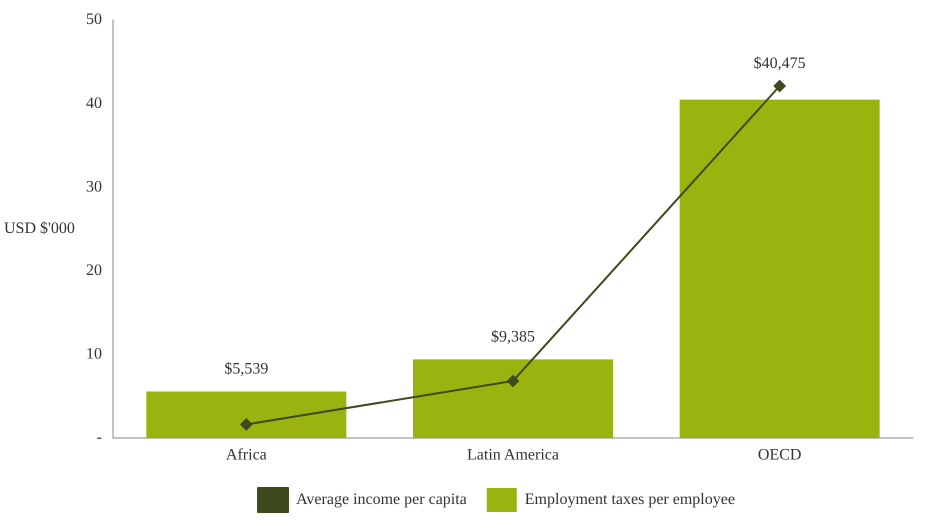 The image size is (933, 527). Describe the element at coordinates (246, 369) in the screenshot. I see `annotation: $5,539` at that location.